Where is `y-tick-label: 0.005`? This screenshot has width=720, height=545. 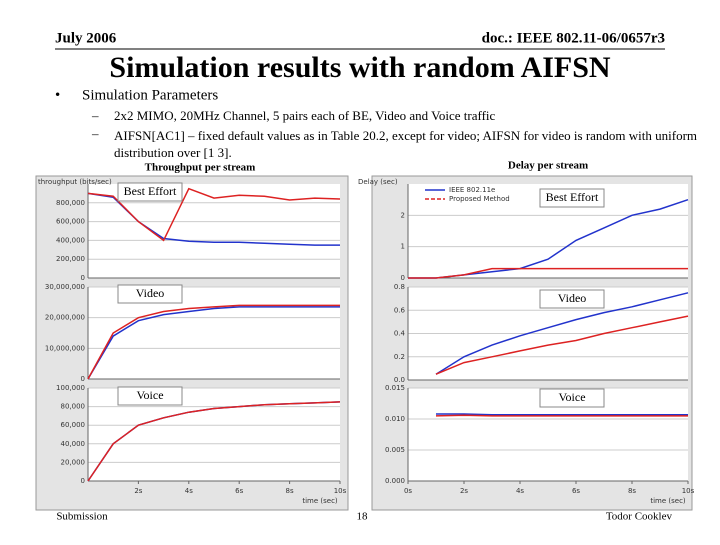
y-tick-label: 0.005 is located at coordinates (395, 450).